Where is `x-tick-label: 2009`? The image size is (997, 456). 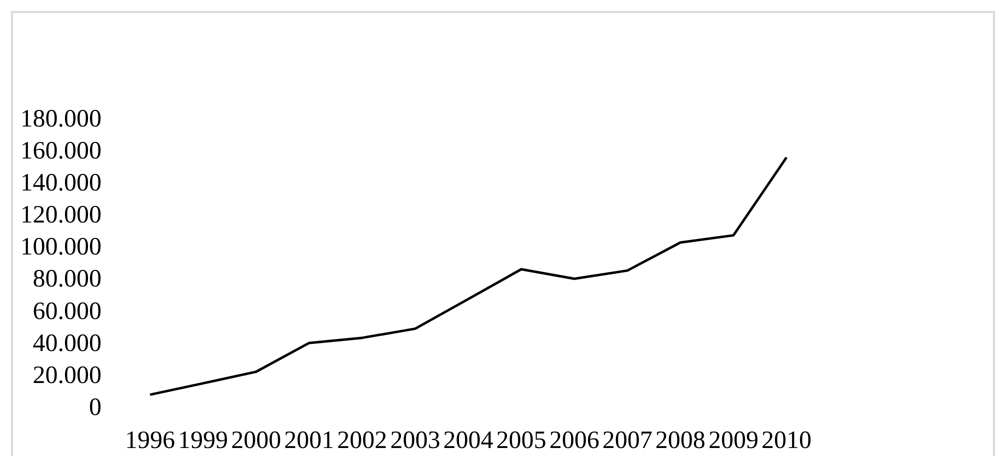 x-tick-label: 2009 is located at coordinates (733, 440).